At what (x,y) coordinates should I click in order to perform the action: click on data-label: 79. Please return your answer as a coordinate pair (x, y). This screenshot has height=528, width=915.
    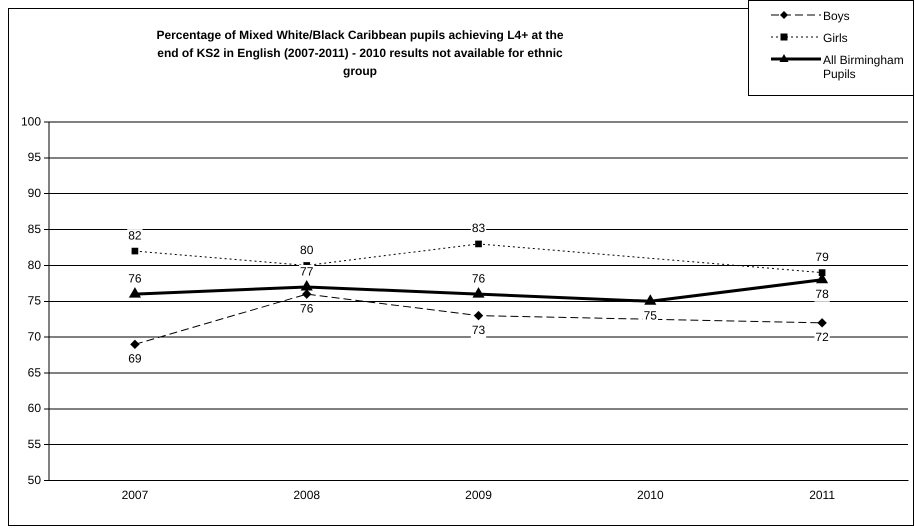
    Looking at the image, I should click on (822, 257).